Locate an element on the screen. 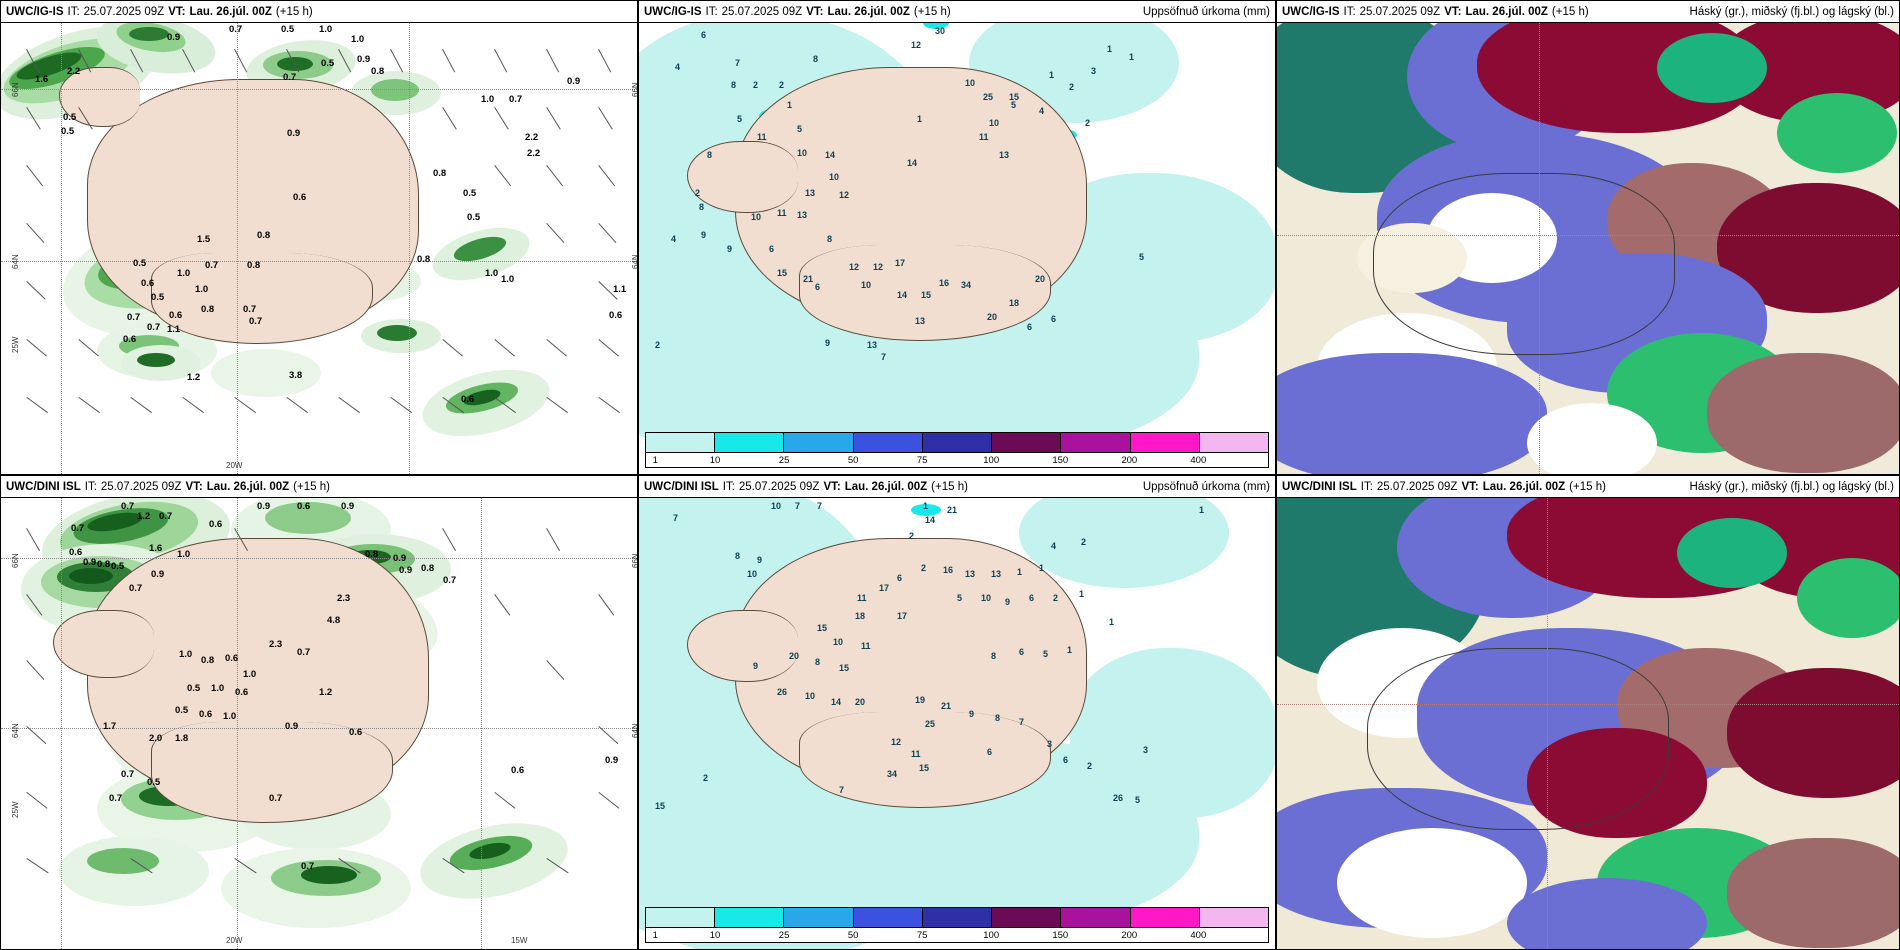 The image size is (1900, 950). precip-value-label: 16 is located at coordinates (948, 570).